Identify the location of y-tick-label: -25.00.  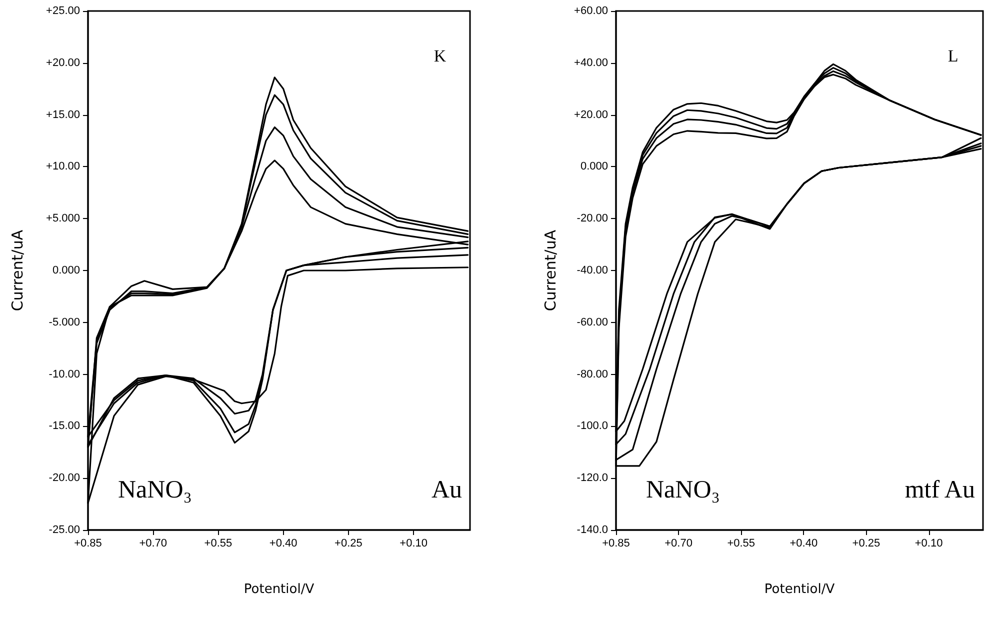
(64, 530).